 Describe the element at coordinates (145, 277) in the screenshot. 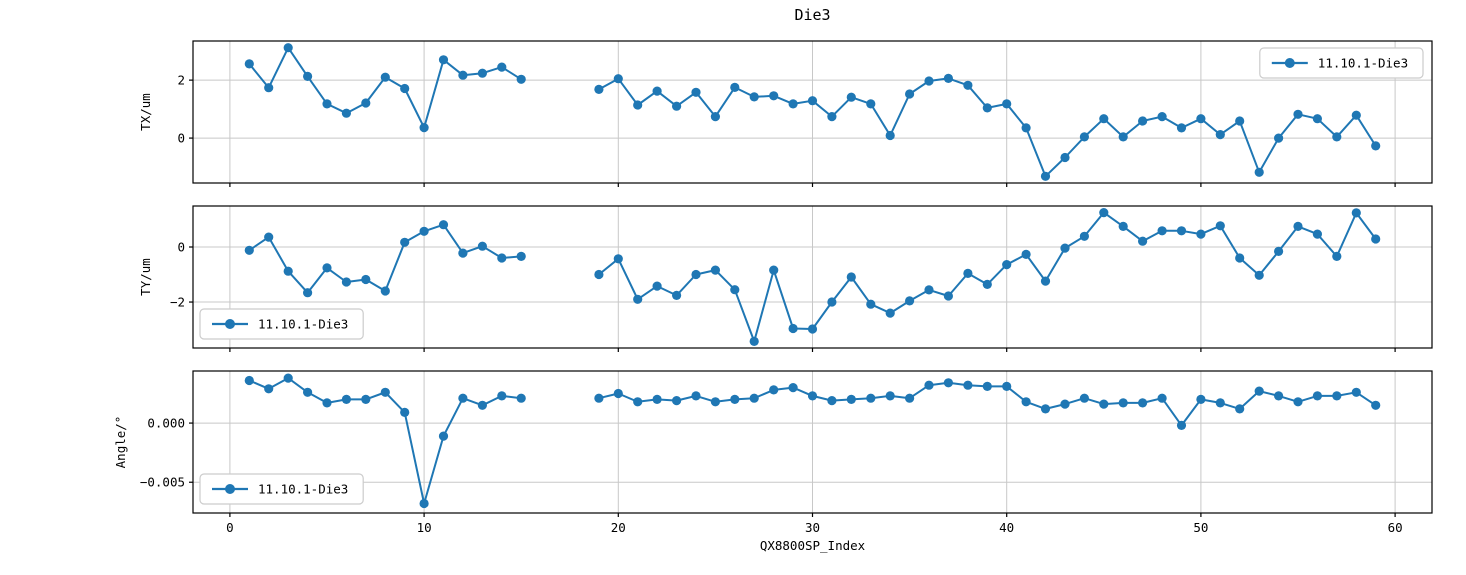

I see `ty-y-axis-label: TY/um` at that location.